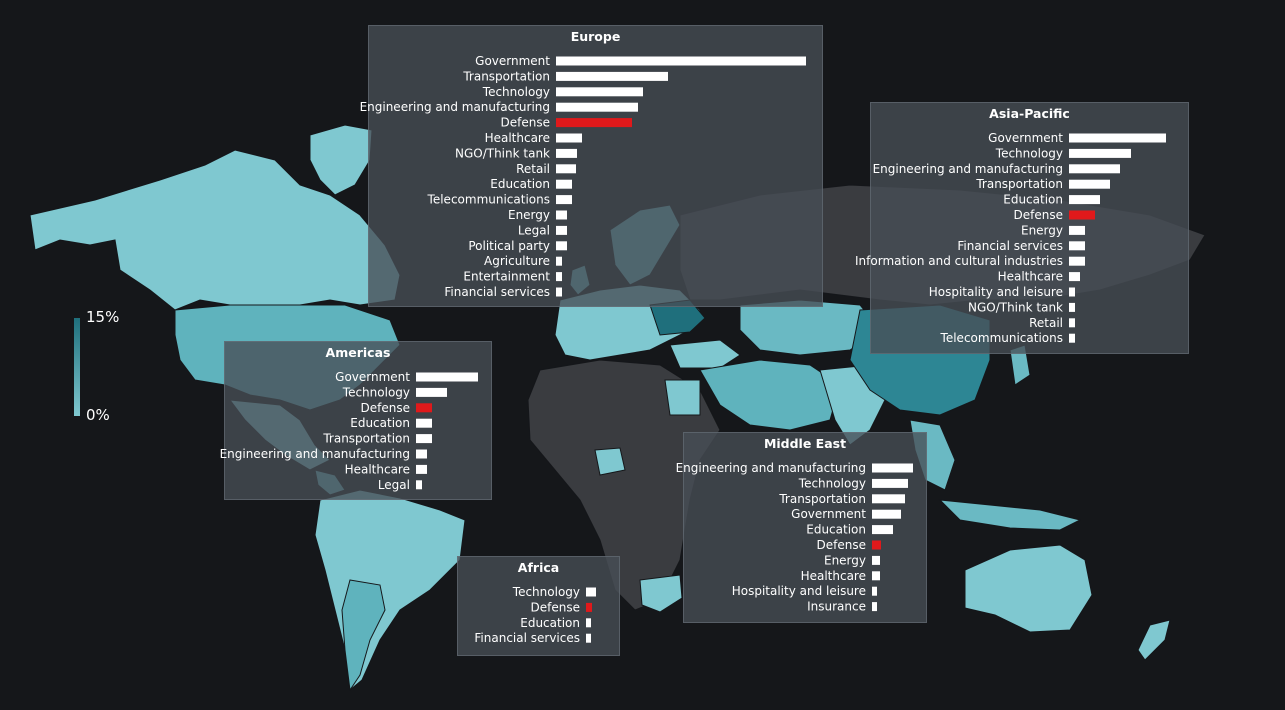 The height and width of the screenshot is (710, 1285). What do you see at coordinates (836, 607) in the screenshot?
I see `category-label-insurance: Insurance` at bounding box center [836, 607].